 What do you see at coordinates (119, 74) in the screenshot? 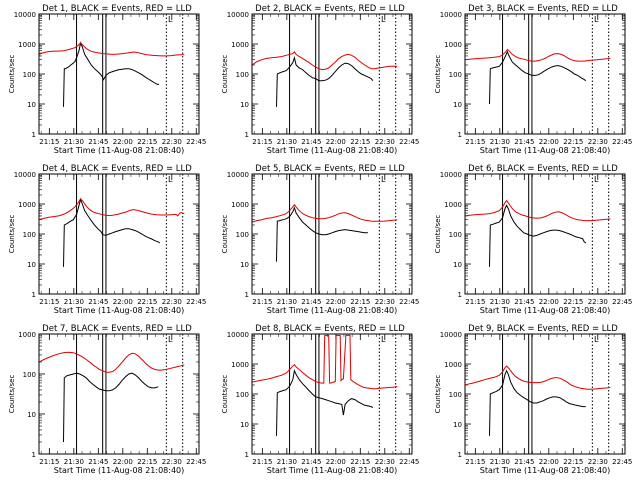
I see `plot-frame` at bounding box center [119, 74].